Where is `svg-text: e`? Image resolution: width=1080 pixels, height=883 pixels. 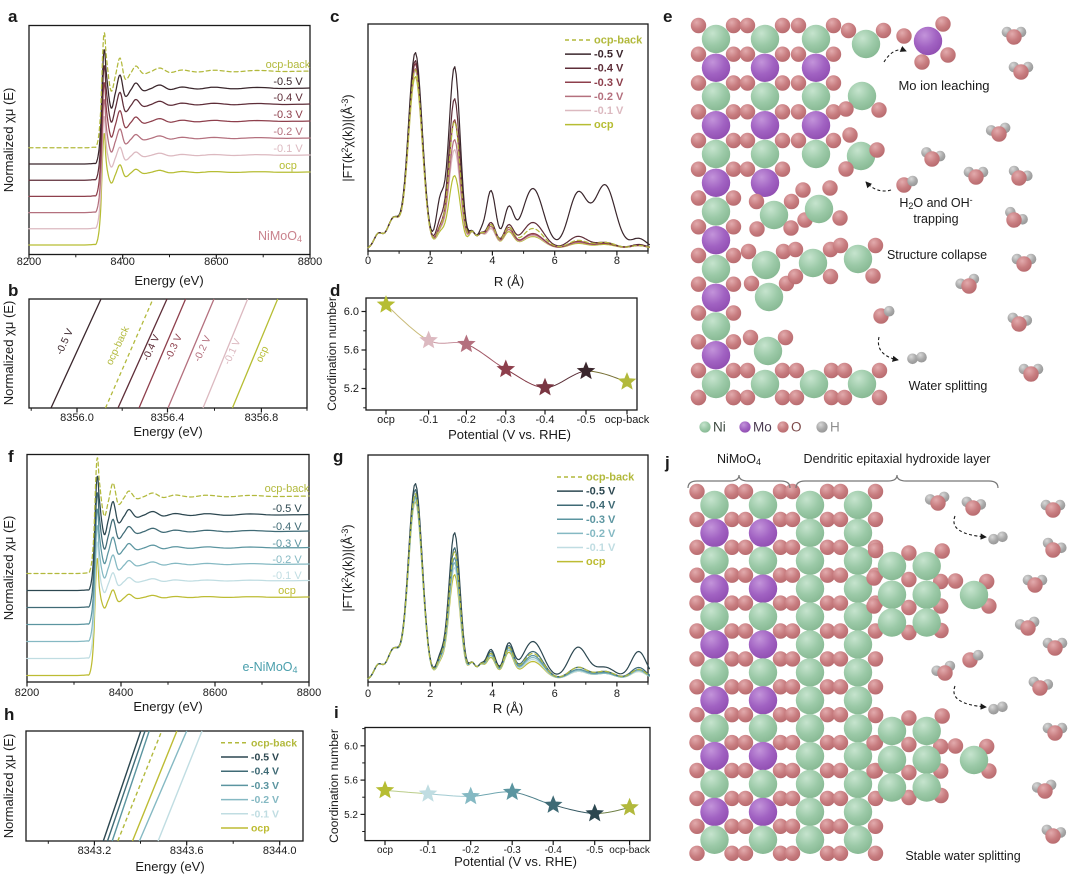 svg-text: e is located at coordinates (667, 16).